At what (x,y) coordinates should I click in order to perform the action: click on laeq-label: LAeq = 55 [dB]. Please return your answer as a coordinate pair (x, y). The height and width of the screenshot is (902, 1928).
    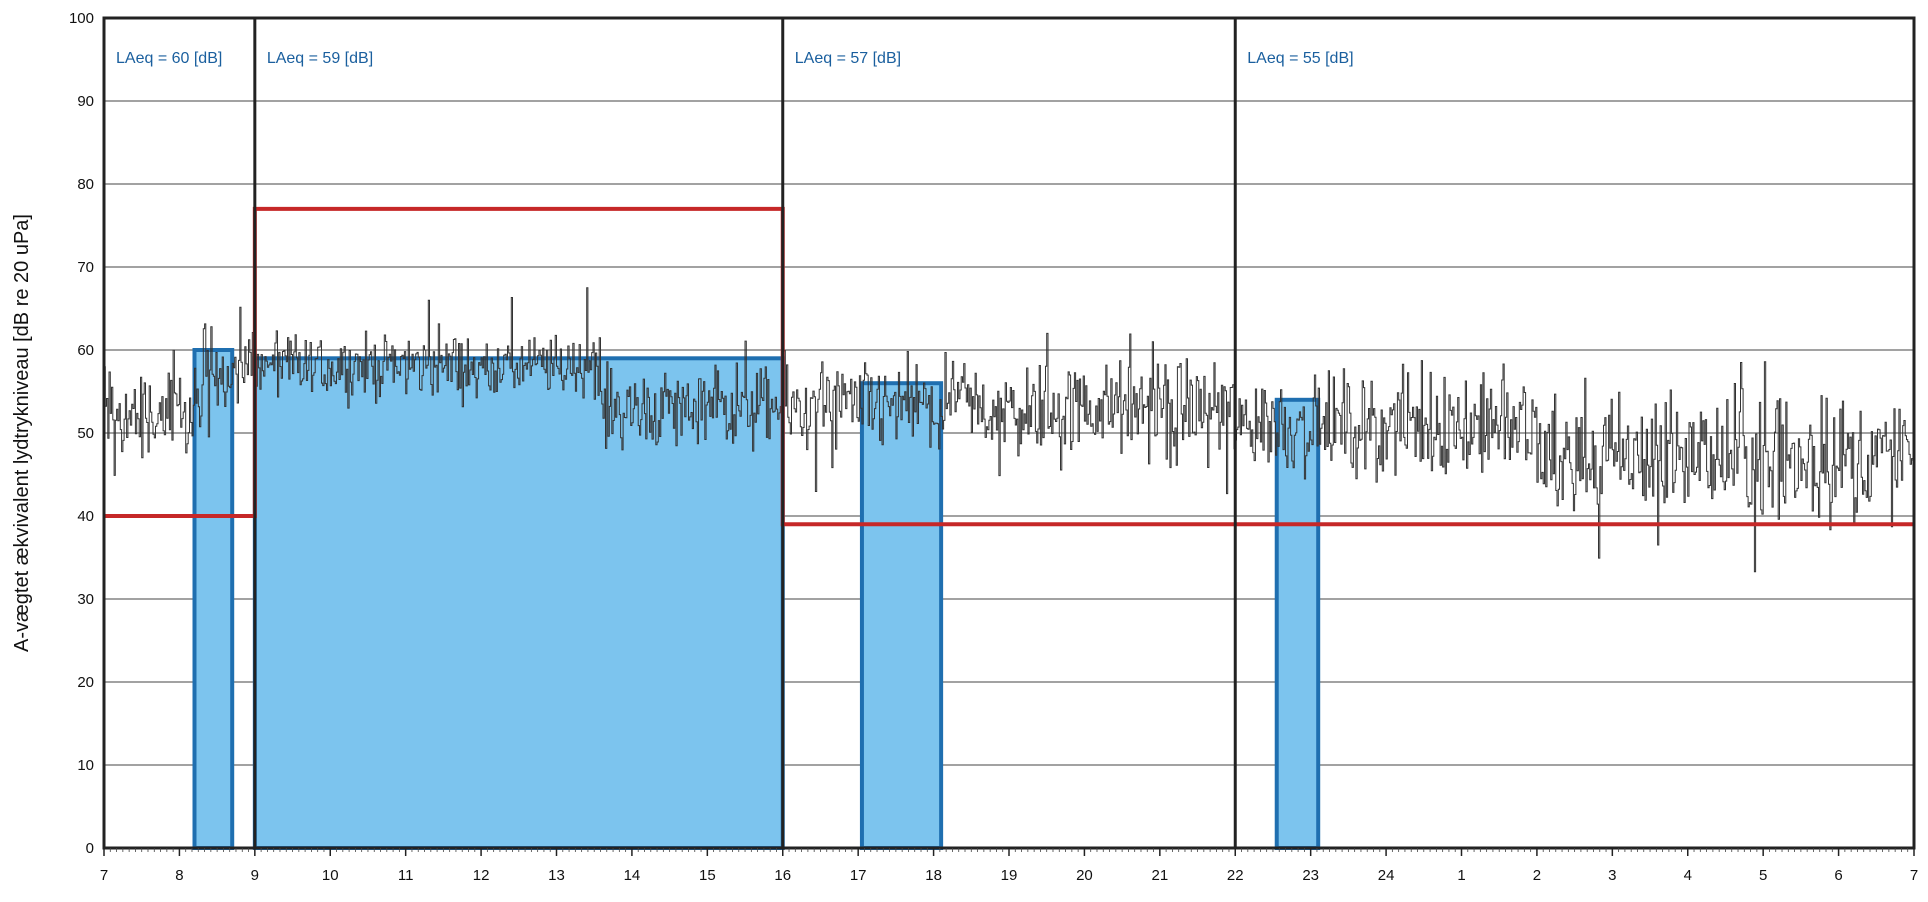
    Looking at the image, I should click on (1300, 58).